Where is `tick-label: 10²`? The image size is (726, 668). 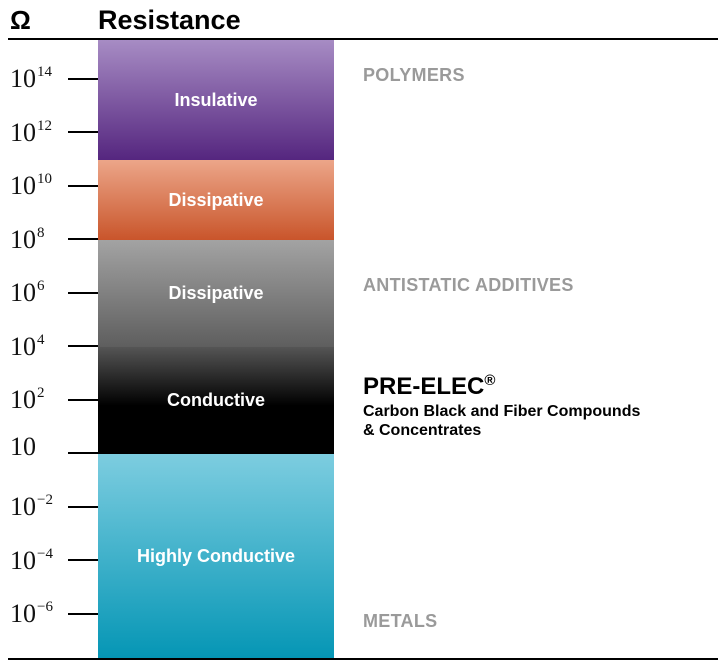 tick-label: 10² is located at coordinates (27, 399).